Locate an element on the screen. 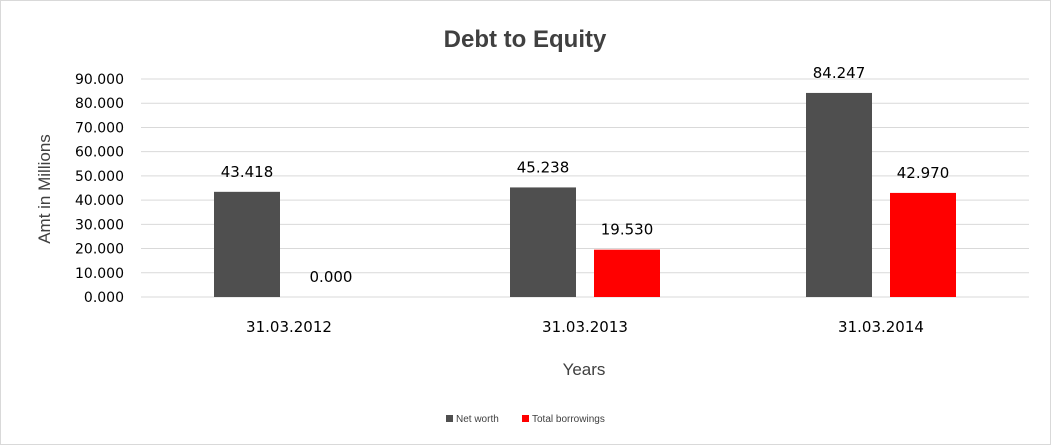 This screenshot has width=1051, height=446. y-tick-label: 80.000 is located at coordinates (99, 104).